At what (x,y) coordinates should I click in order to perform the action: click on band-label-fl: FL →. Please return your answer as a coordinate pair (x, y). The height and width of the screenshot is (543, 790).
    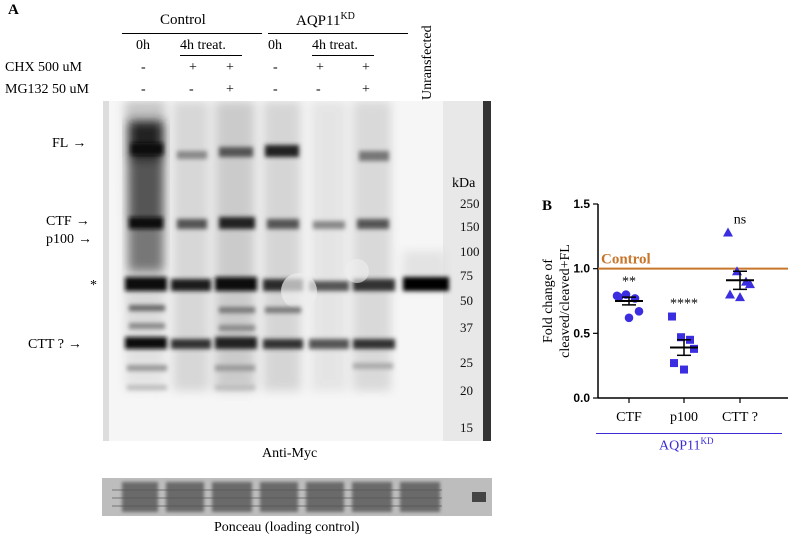
    Looking at the image, I should click on (69, 144).